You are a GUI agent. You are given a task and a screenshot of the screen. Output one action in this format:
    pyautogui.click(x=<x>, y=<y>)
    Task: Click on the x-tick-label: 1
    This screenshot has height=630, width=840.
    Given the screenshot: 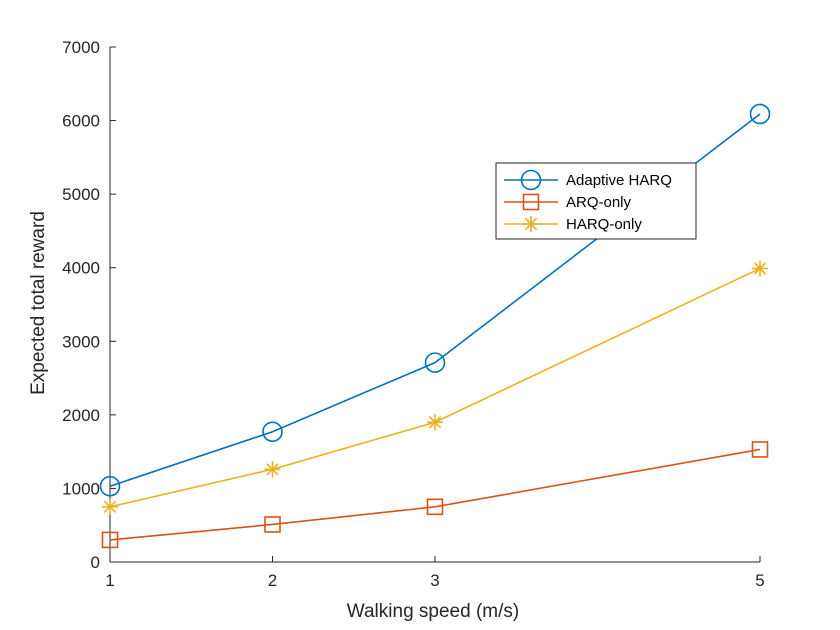 What is the action you would take?
    pyautogui.click(x=109, y=580)
    